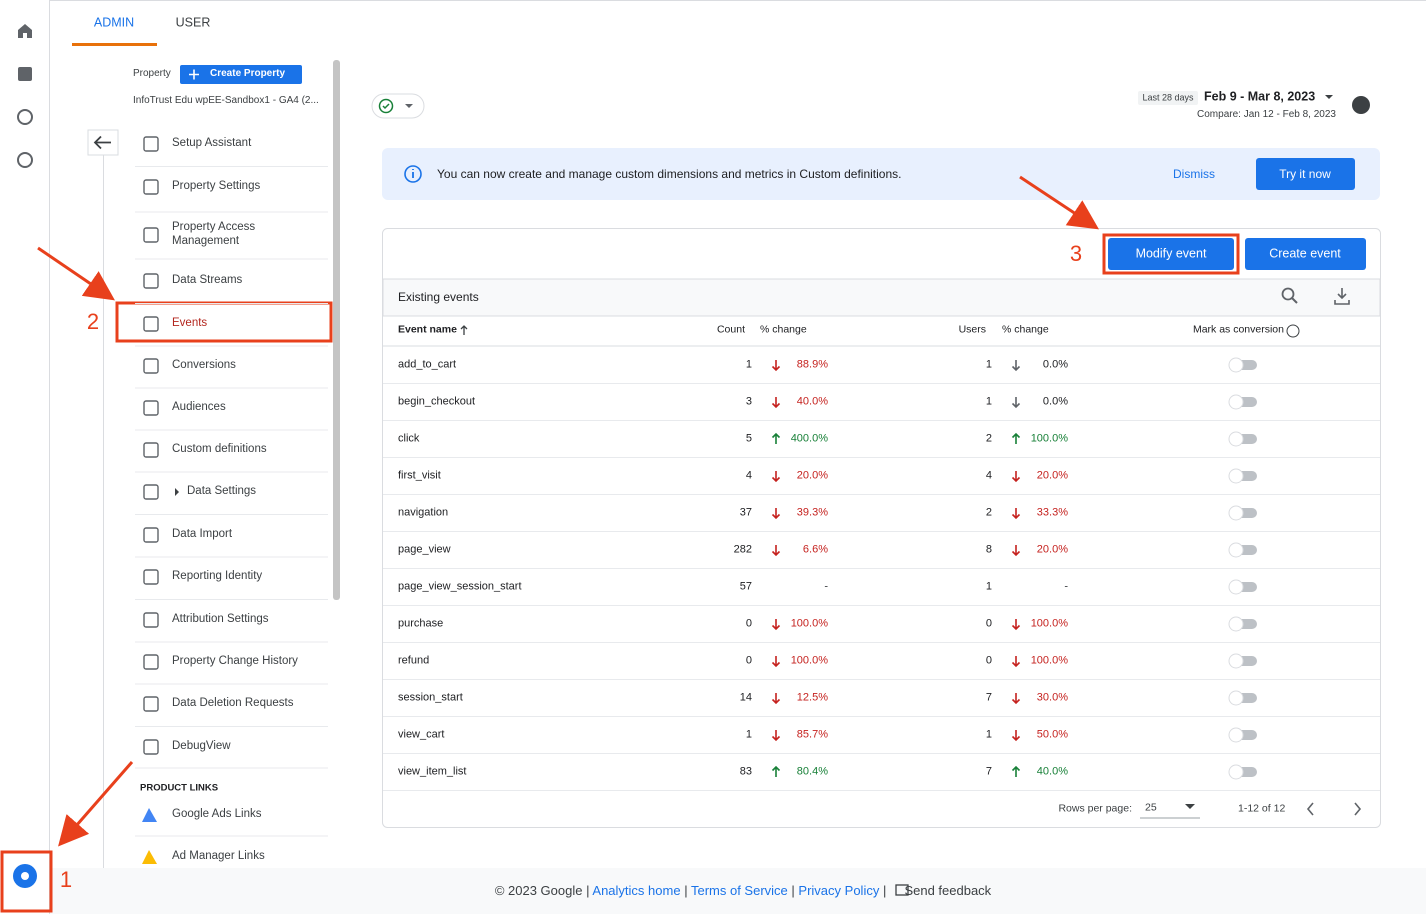  What do you see at coordinates (237, 450) in the screenshot?
I see `nav-item: Custom definitions` at bounding box center [237, 450].